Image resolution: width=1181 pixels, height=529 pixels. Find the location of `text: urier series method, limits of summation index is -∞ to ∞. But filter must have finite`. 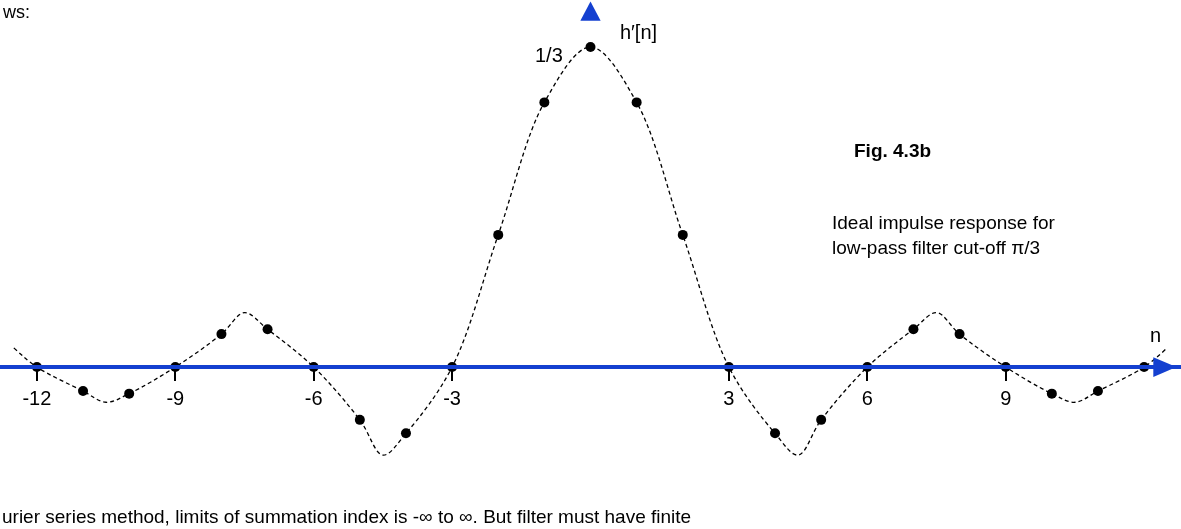

text: urier series method, limits of summation index is -∞ to ∞. But filter must have finite is located at coordinates (347, 516).